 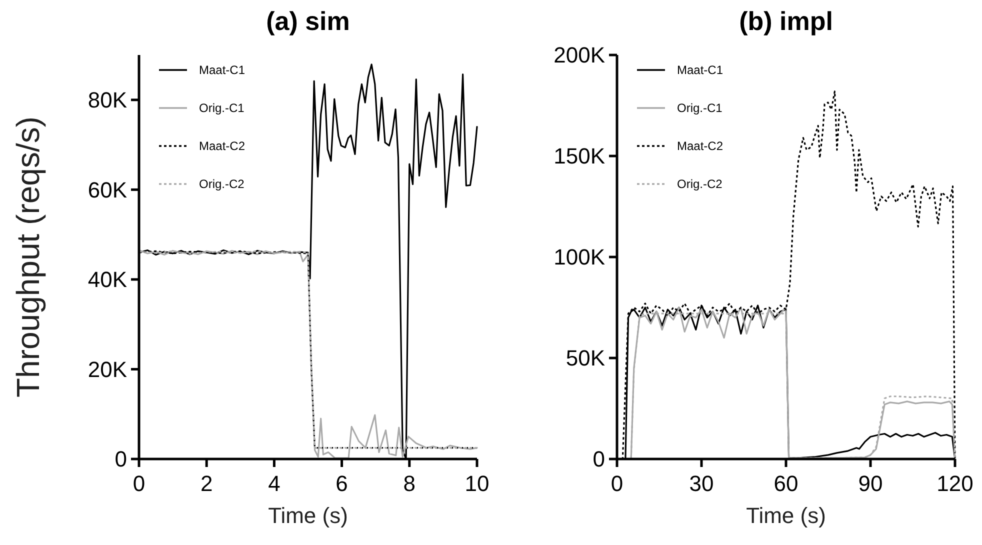 I want to click on y-tick-label: 60K, so click(x=108, y=189).